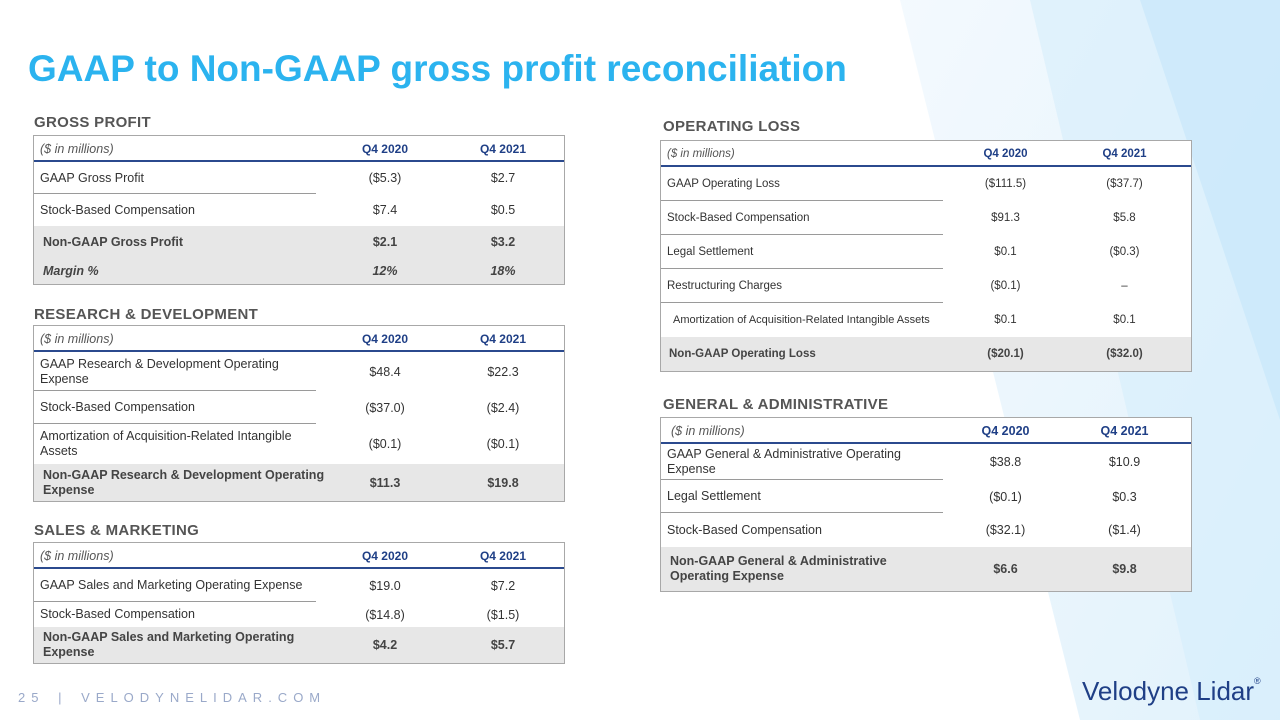 The image size is (1280, 720). I want to click on row-label: Restructuring Charges, so click(725, 285).